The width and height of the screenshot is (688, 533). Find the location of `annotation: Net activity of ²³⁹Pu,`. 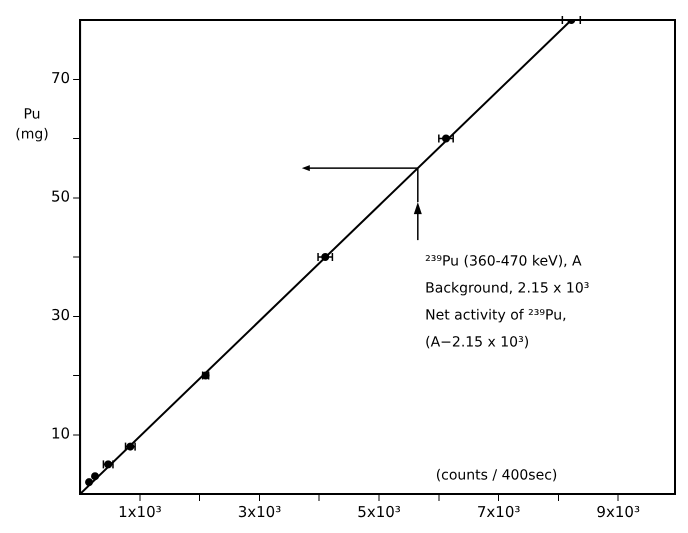

annotation: Net activity of ²³⁹Pu, is located at coordinates (496, 315).